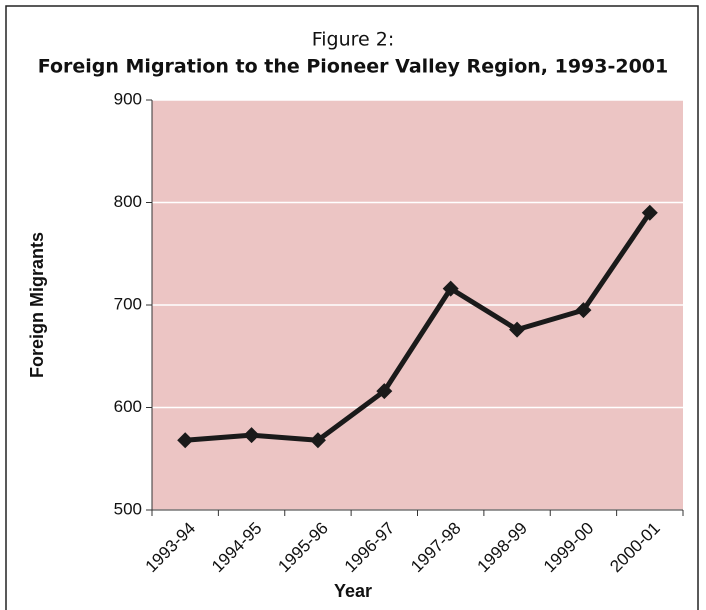 Image resolution: width=706 pixels, height=610 pixels. What do you see at coordinates (128, 303) in the screenshot?
I see `y-tick-label: 700` at bounding box center [128, 303].